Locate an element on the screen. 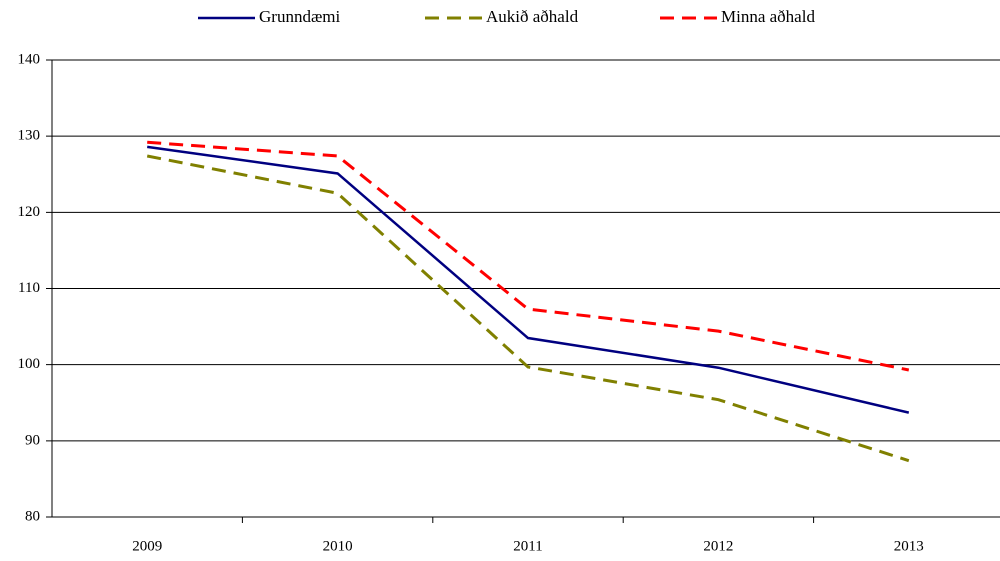 The height and width of the screenshot is (561, 1000). x-tick-label: 2012 is located at coordinates (718, 546).